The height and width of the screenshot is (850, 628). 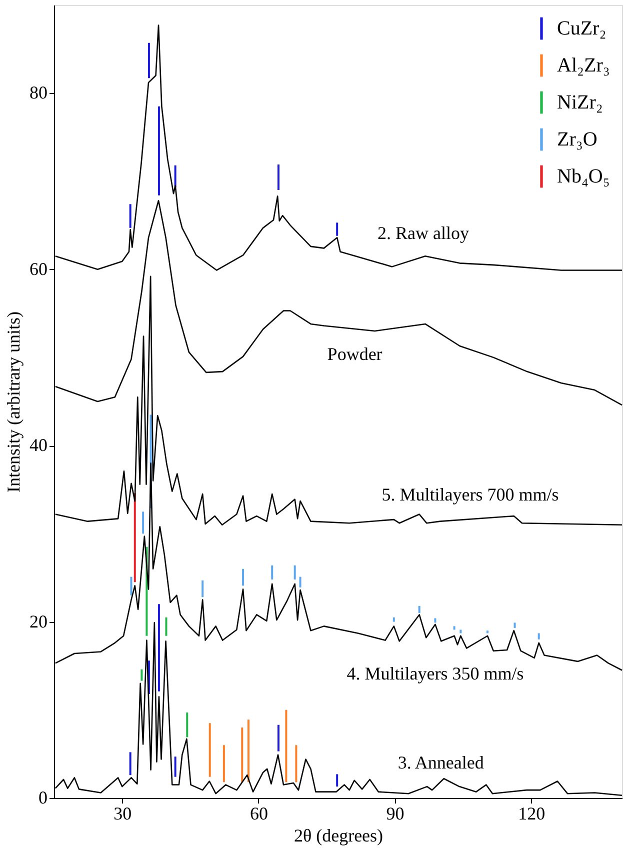 What do you see at coordinates (423, 233) in the screenshot?
I see `series-label: 2. Raw alloy` at bounding box center [423, 233].